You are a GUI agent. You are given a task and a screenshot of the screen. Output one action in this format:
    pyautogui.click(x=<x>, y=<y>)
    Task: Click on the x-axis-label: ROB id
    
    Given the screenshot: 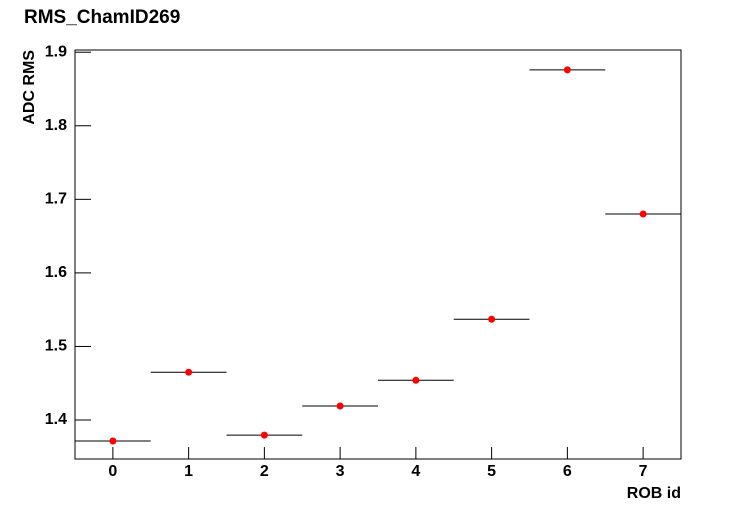 What is the action you would take?
    pyautogui.click(x=654, y=493)
    